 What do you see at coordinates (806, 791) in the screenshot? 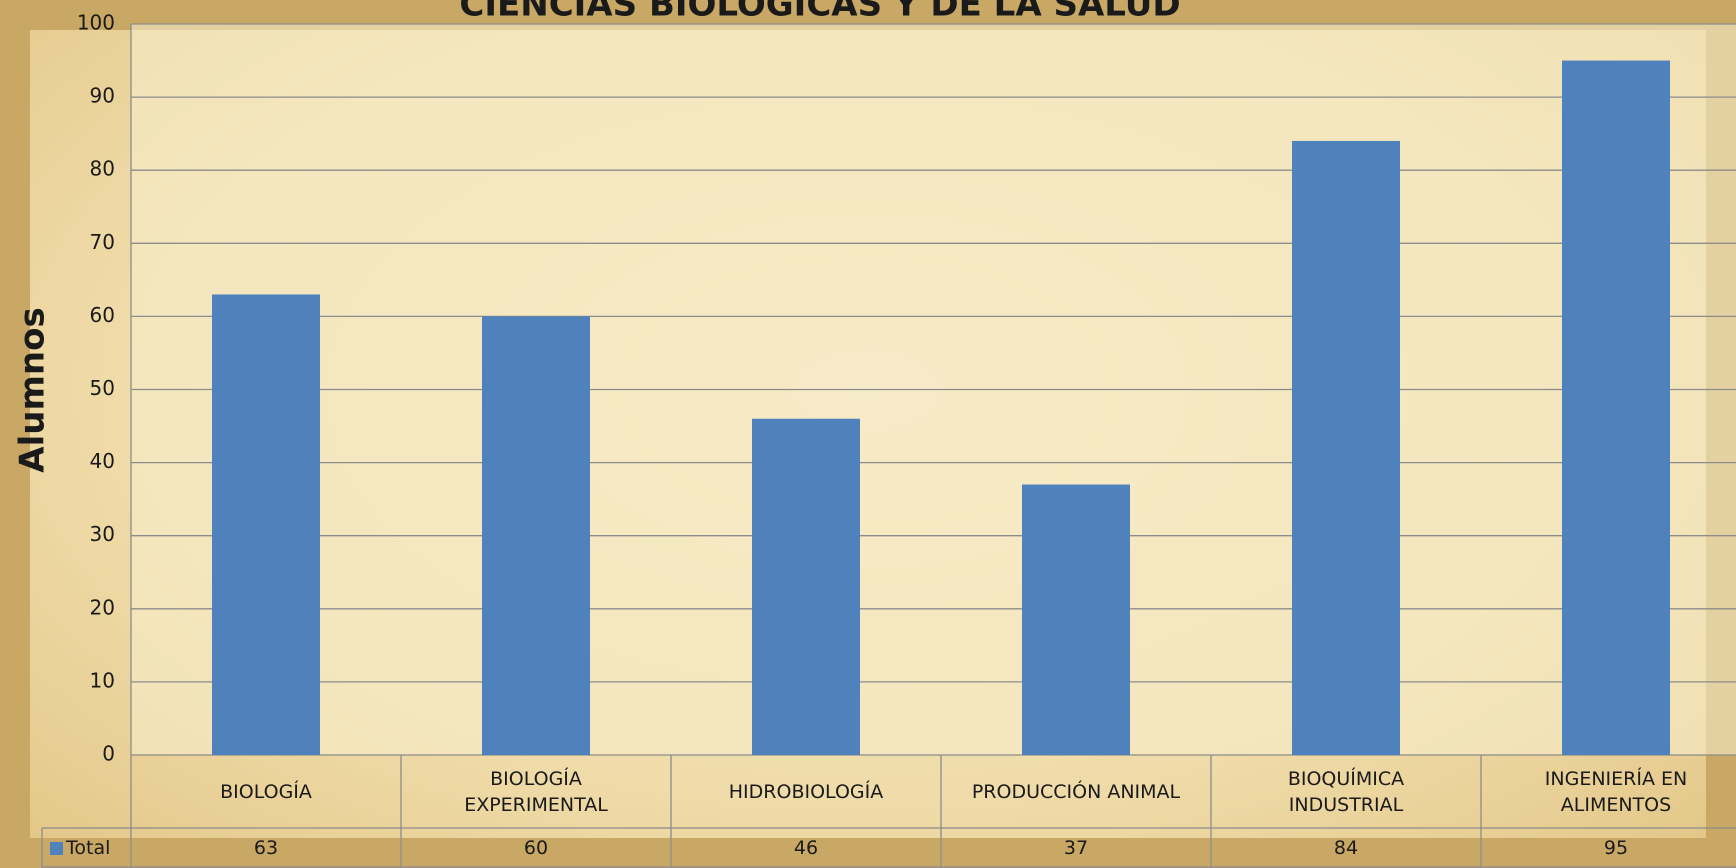
I see `x-tick-label: HIDROBIOLOGÍA` at bounding box center [806, 791].